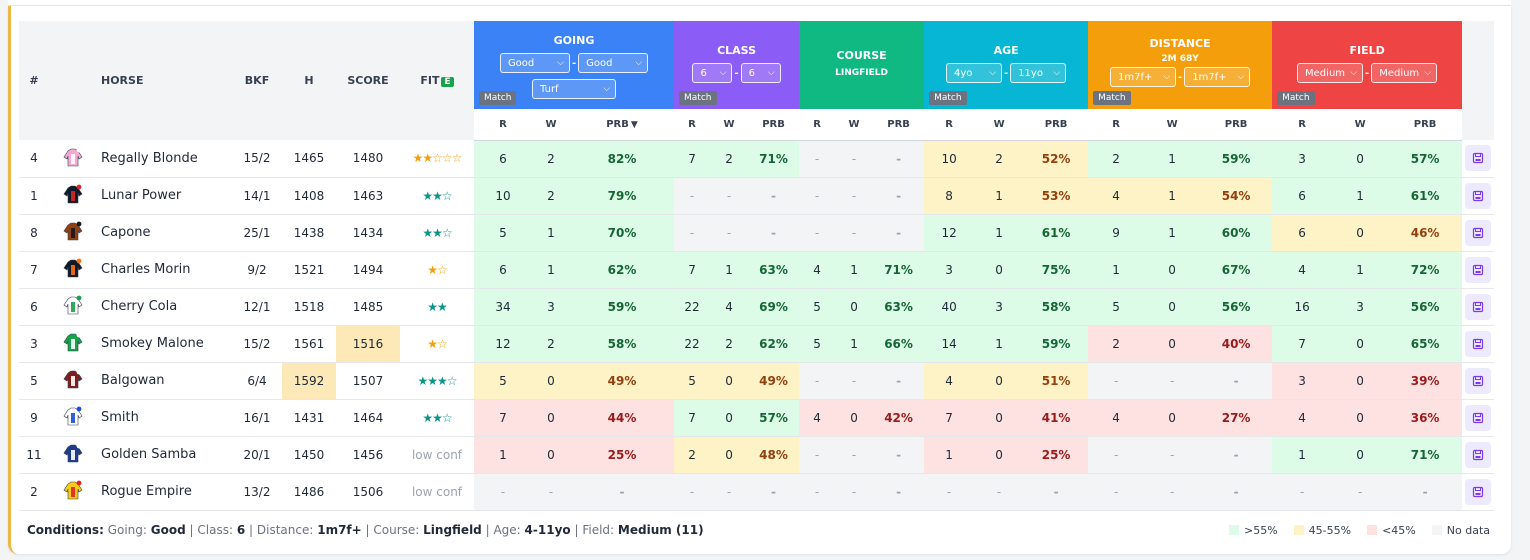 This screenshot has width=1530, height=560. What do you see at coordinates (1360, 232) in the screenshot?
I see `field-w-cell: 0` at bounding box center [1360, 232].